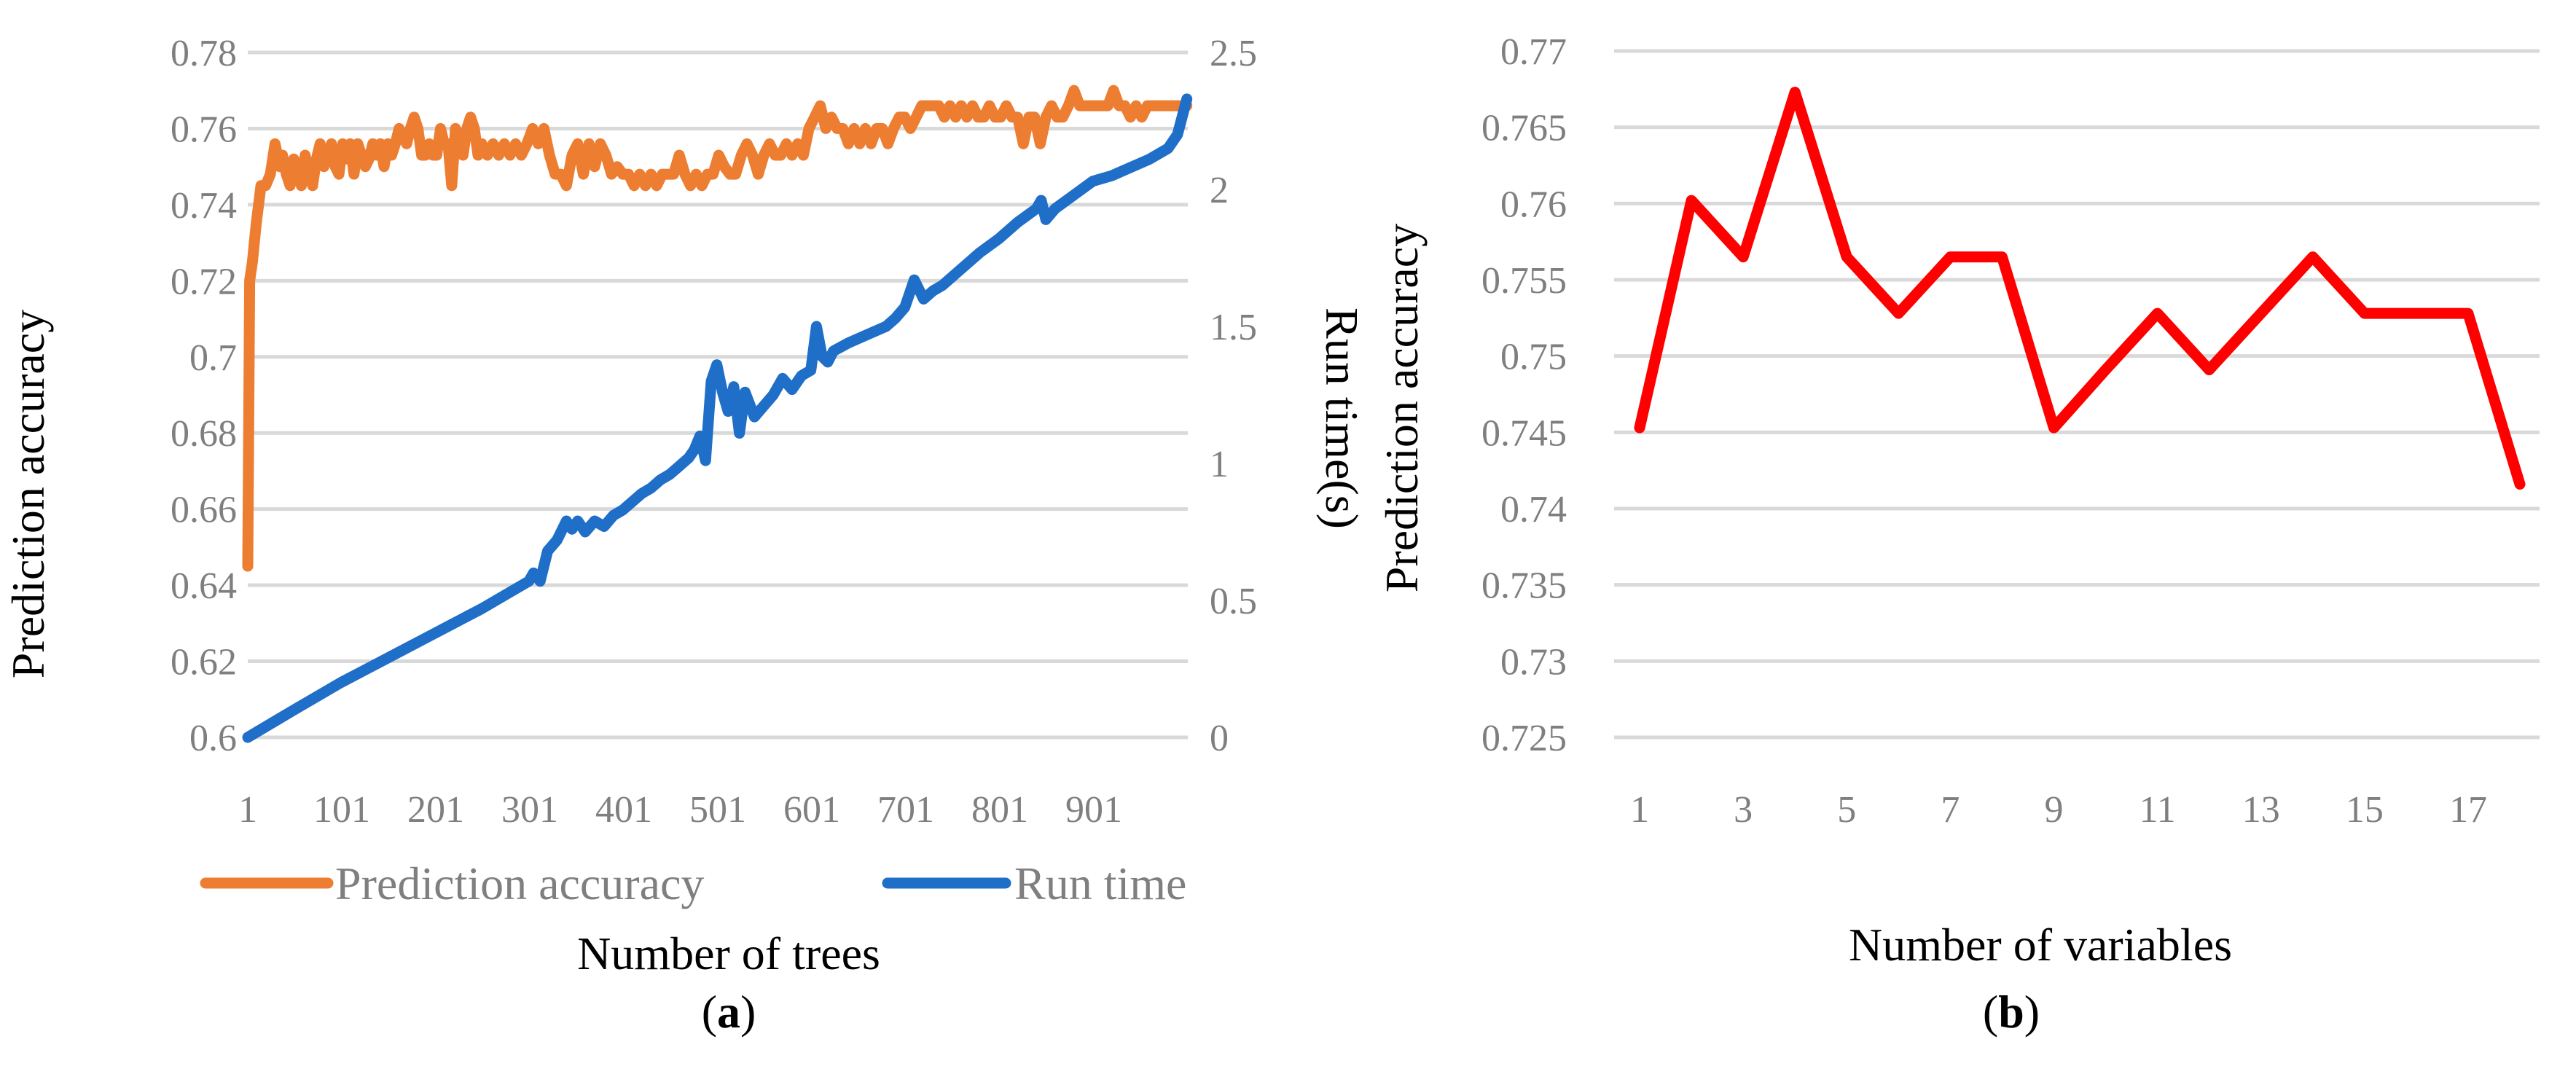 Image resolution: width=2576 pixels, height=1074 pixels. I want to click on chart-a-x-tick: 501, so click(717, 810).